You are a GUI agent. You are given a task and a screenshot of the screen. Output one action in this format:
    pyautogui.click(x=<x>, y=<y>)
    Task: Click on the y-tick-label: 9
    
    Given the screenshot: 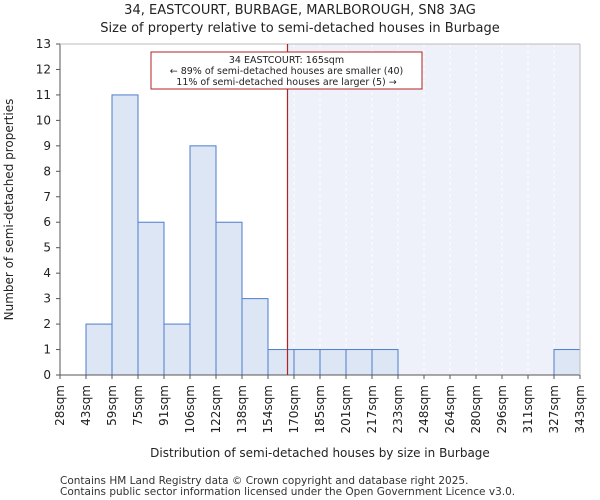 What is the action you would take?
    pyautogui.click(x=47, y=146)
    